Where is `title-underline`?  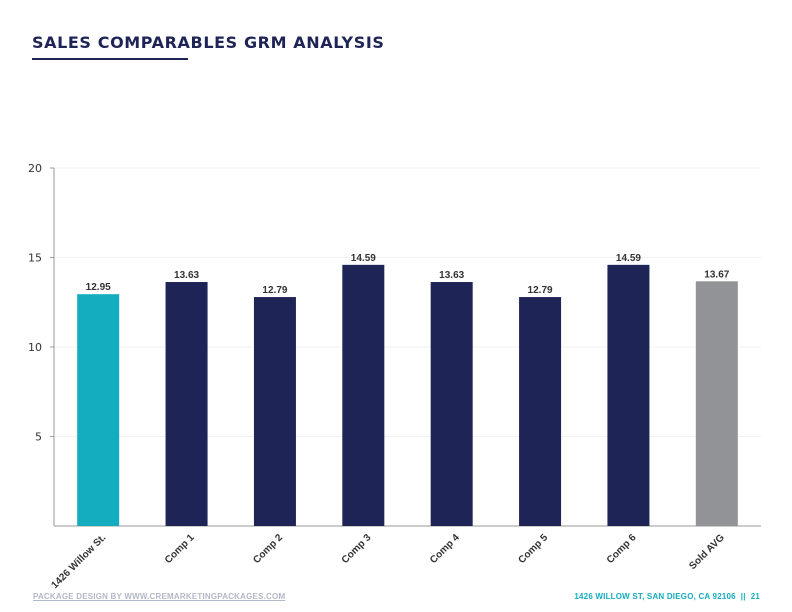 title-underline is located at coordinates (110, 59).